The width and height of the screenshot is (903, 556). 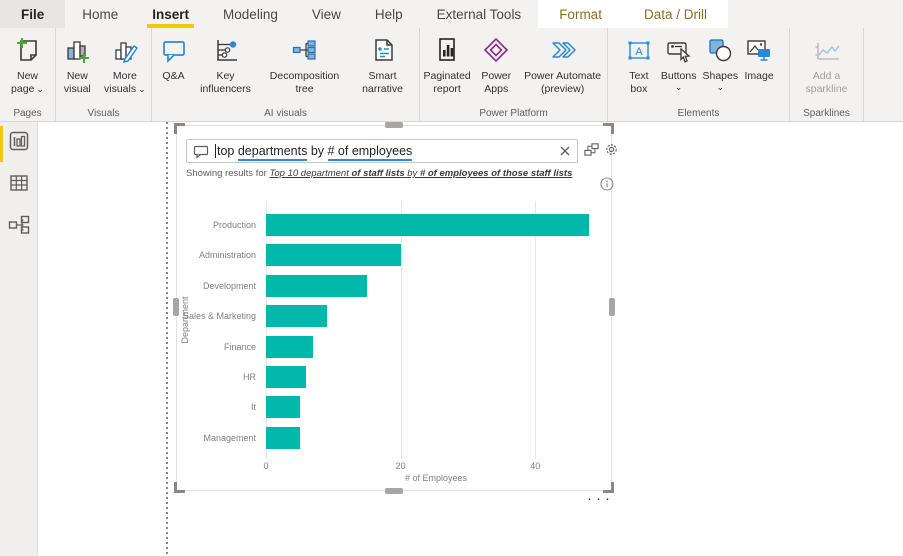 What do you see at coordinates (234, 225) in the screenshot?
I see `category-label: Production` at bounding box center [234, 225].